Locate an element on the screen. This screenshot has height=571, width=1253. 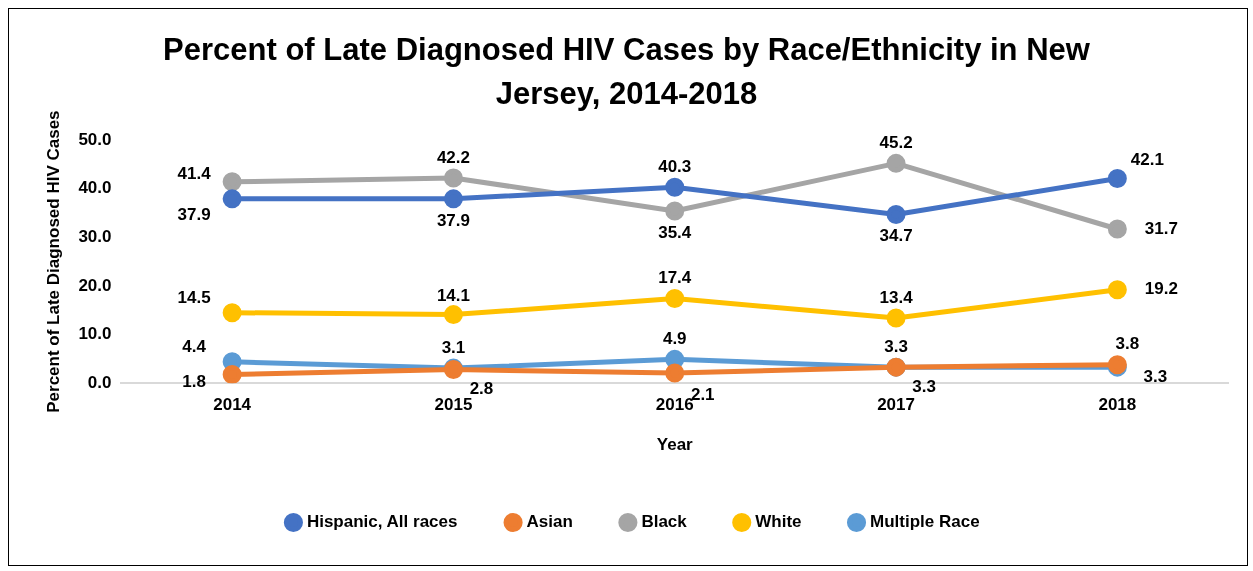
data-label: 19.2 is located at coordinates (1161, 289).